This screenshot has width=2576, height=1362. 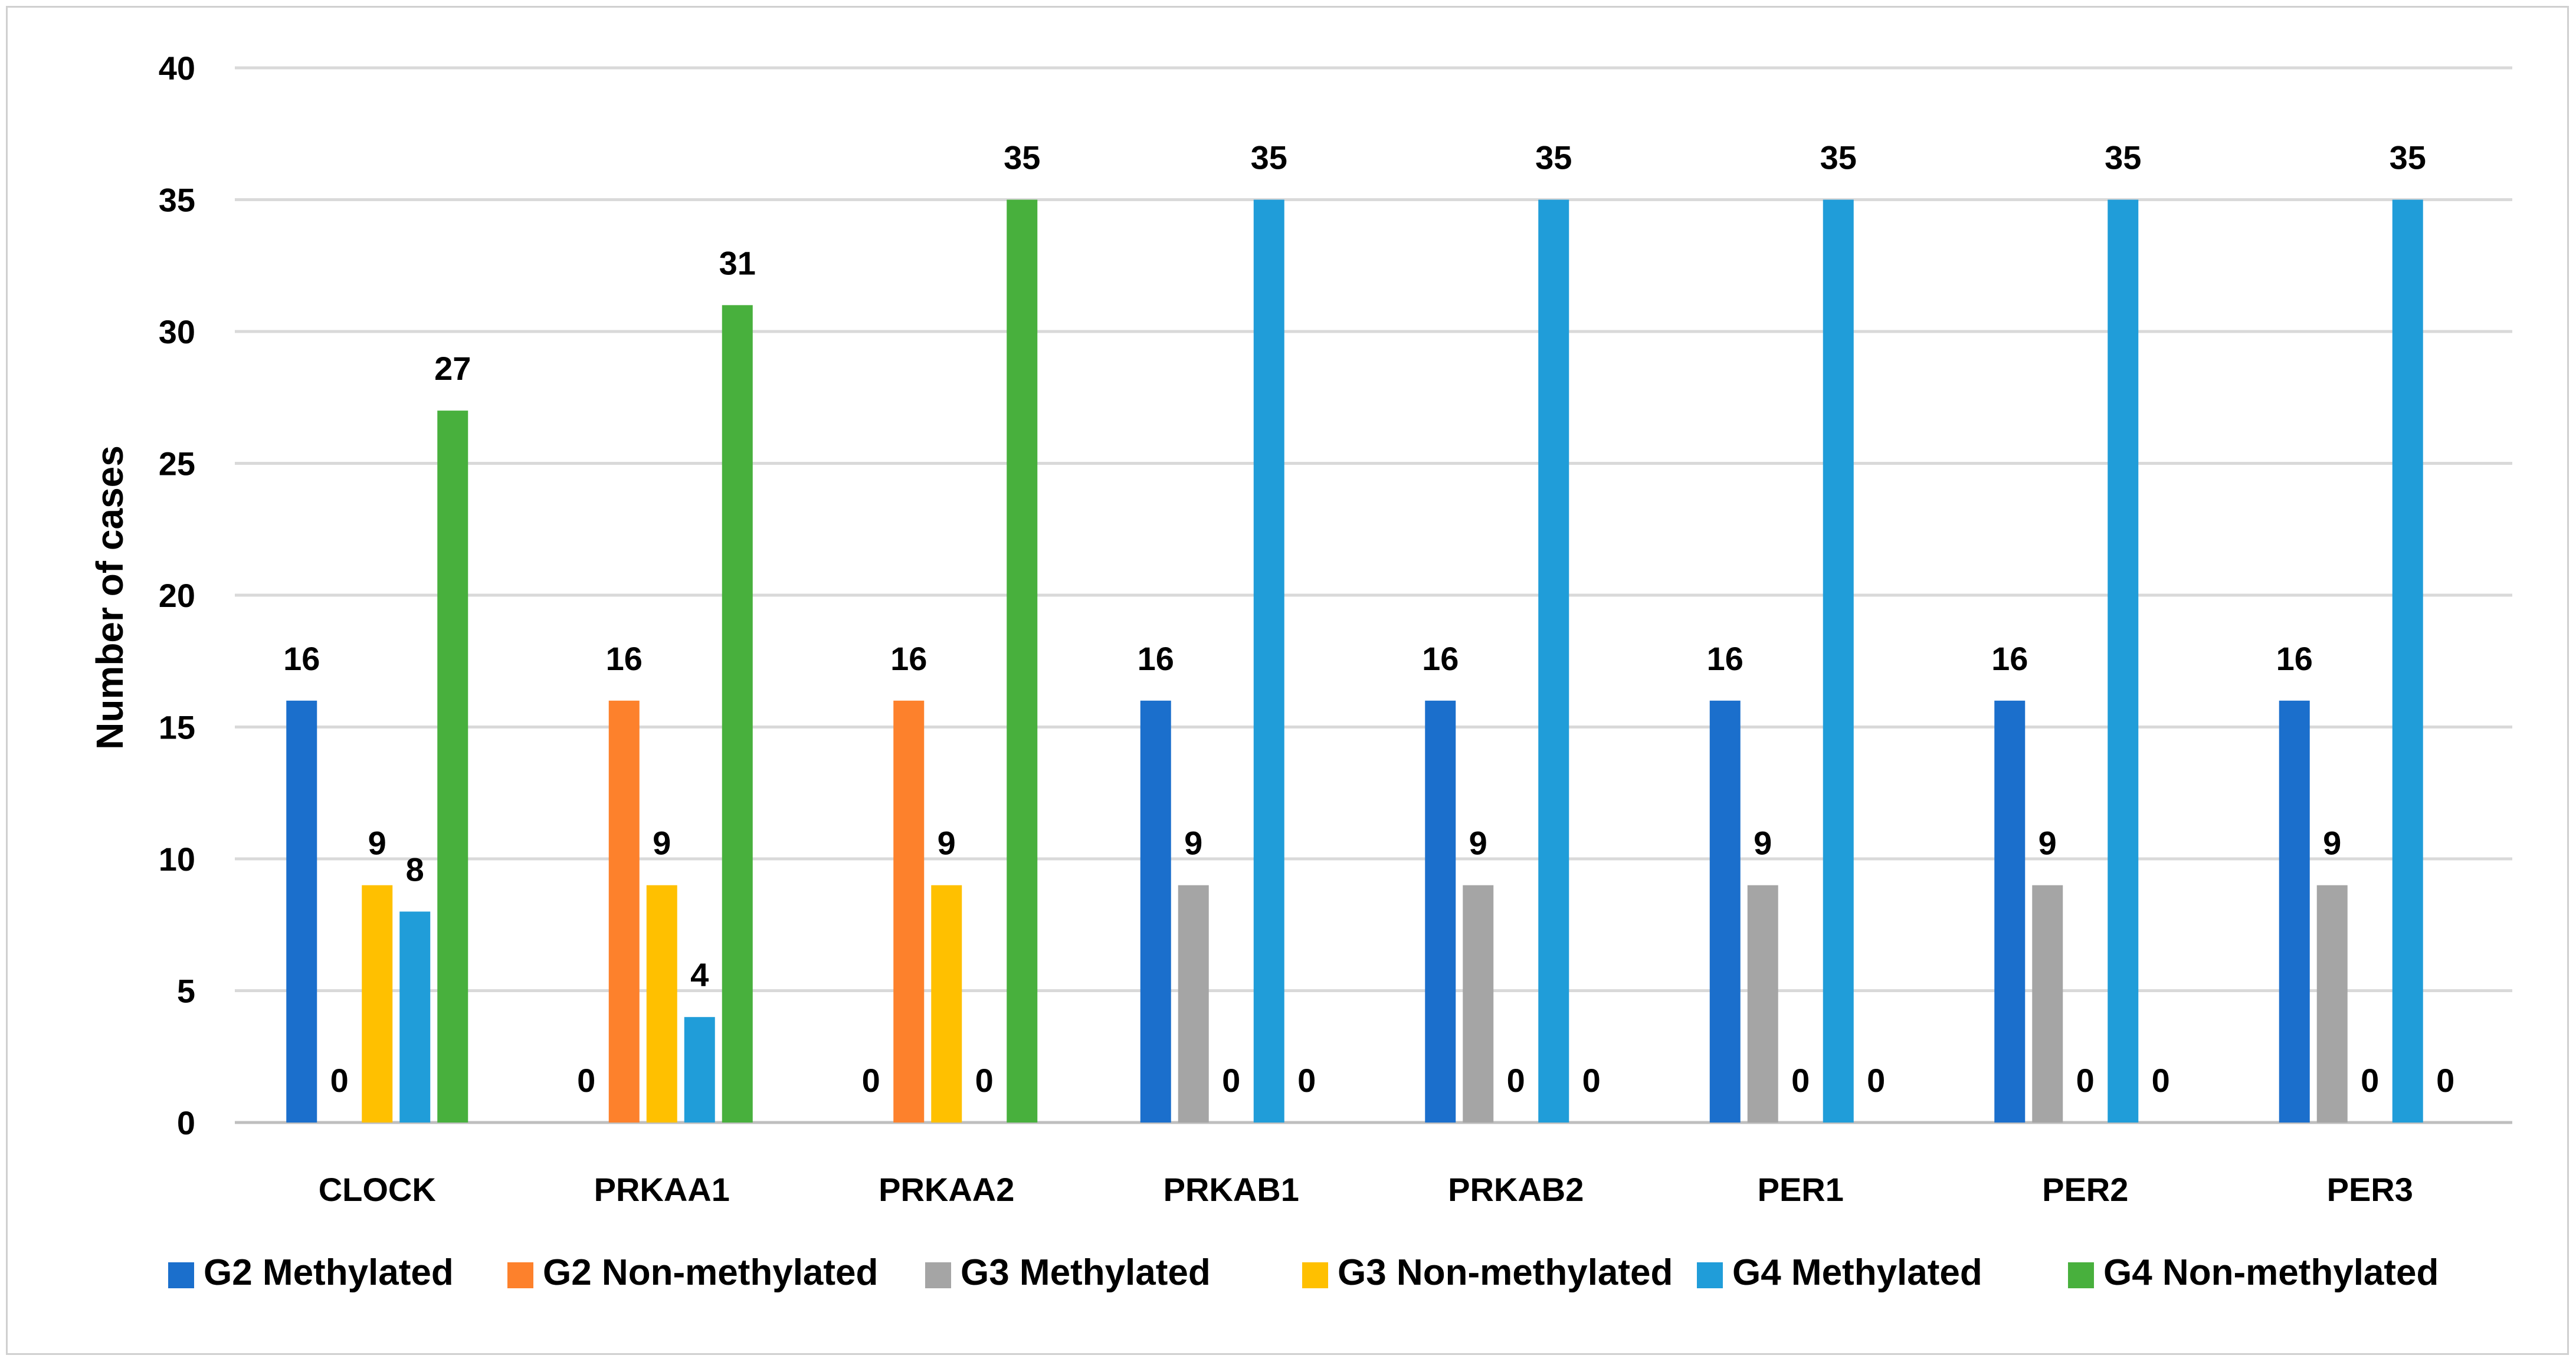 I want to click on bar-prkaa1-g4-methylated, so click(x=699, y=1070).